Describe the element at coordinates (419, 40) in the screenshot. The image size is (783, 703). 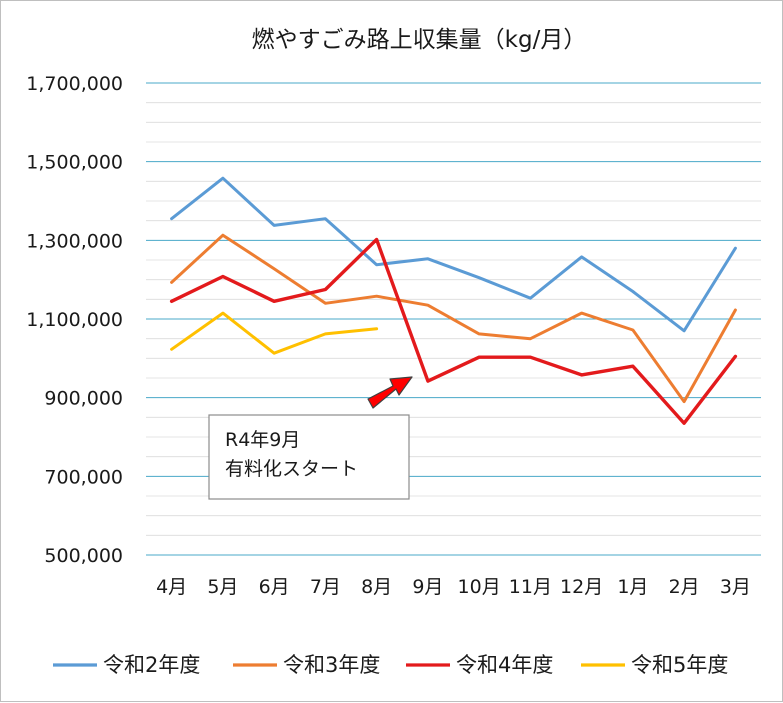
I see `chart-title: 燃やすごみ路上収集量（kg/月）` at that location.